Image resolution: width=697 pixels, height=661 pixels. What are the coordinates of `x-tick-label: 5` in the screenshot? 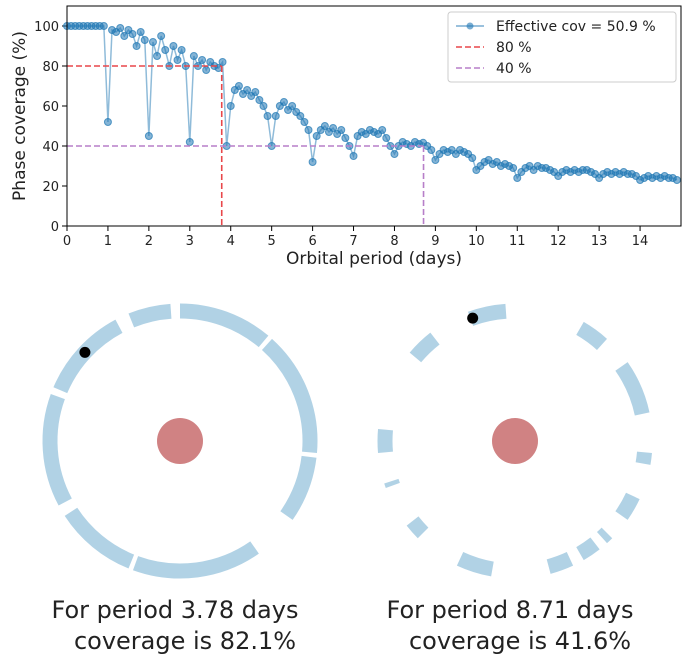 It's located at (272, 241).